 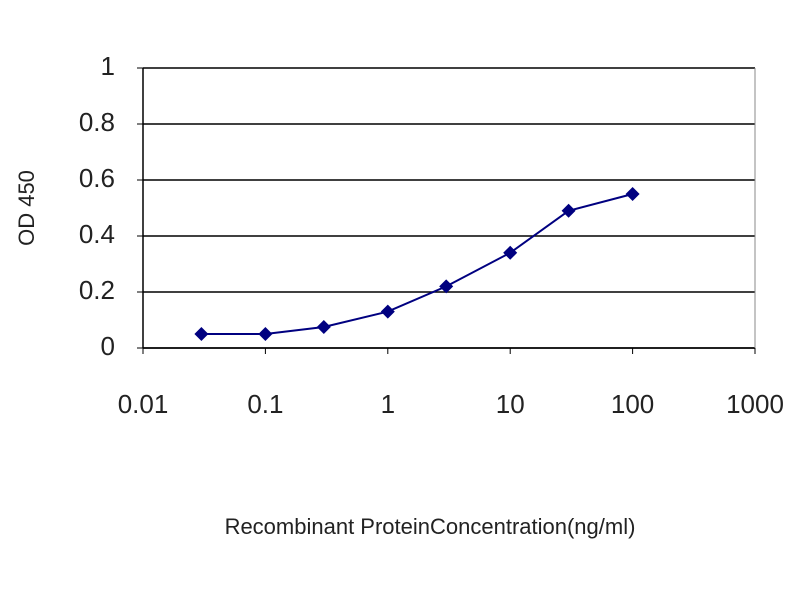 What do you see at coordinates (265, 404) in the screenshot?
I see `x-tick-label: 0.1` at bounding box center [265, 404].